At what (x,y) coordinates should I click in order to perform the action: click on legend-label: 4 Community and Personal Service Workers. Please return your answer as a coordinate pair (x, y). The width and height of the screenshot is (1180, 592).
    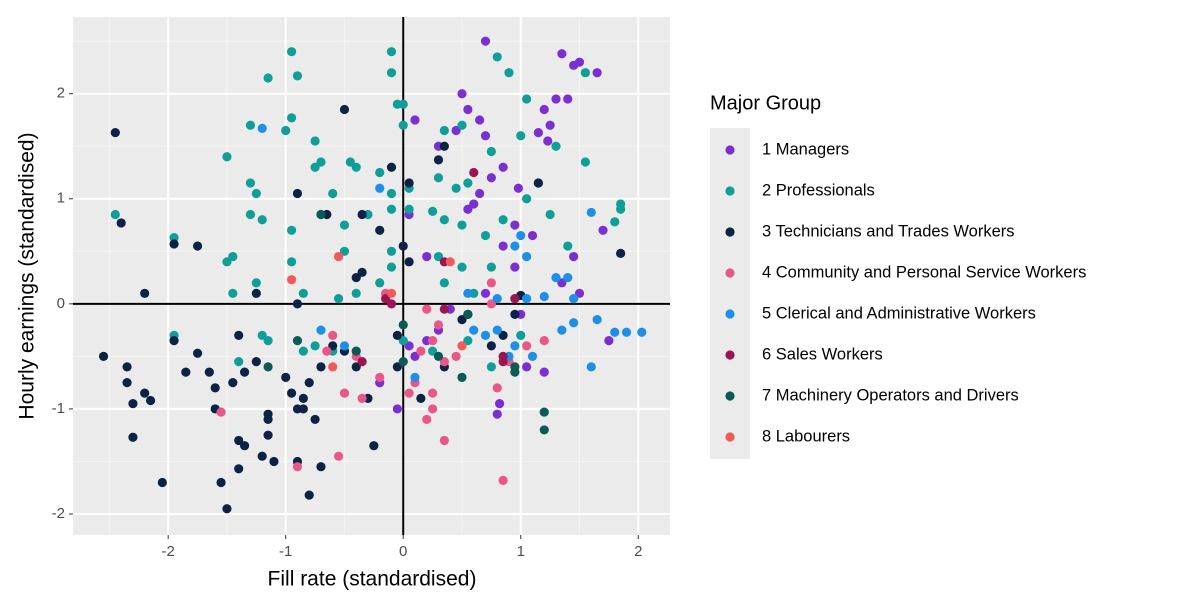
    Looking at the image, I should click on (924, 272).